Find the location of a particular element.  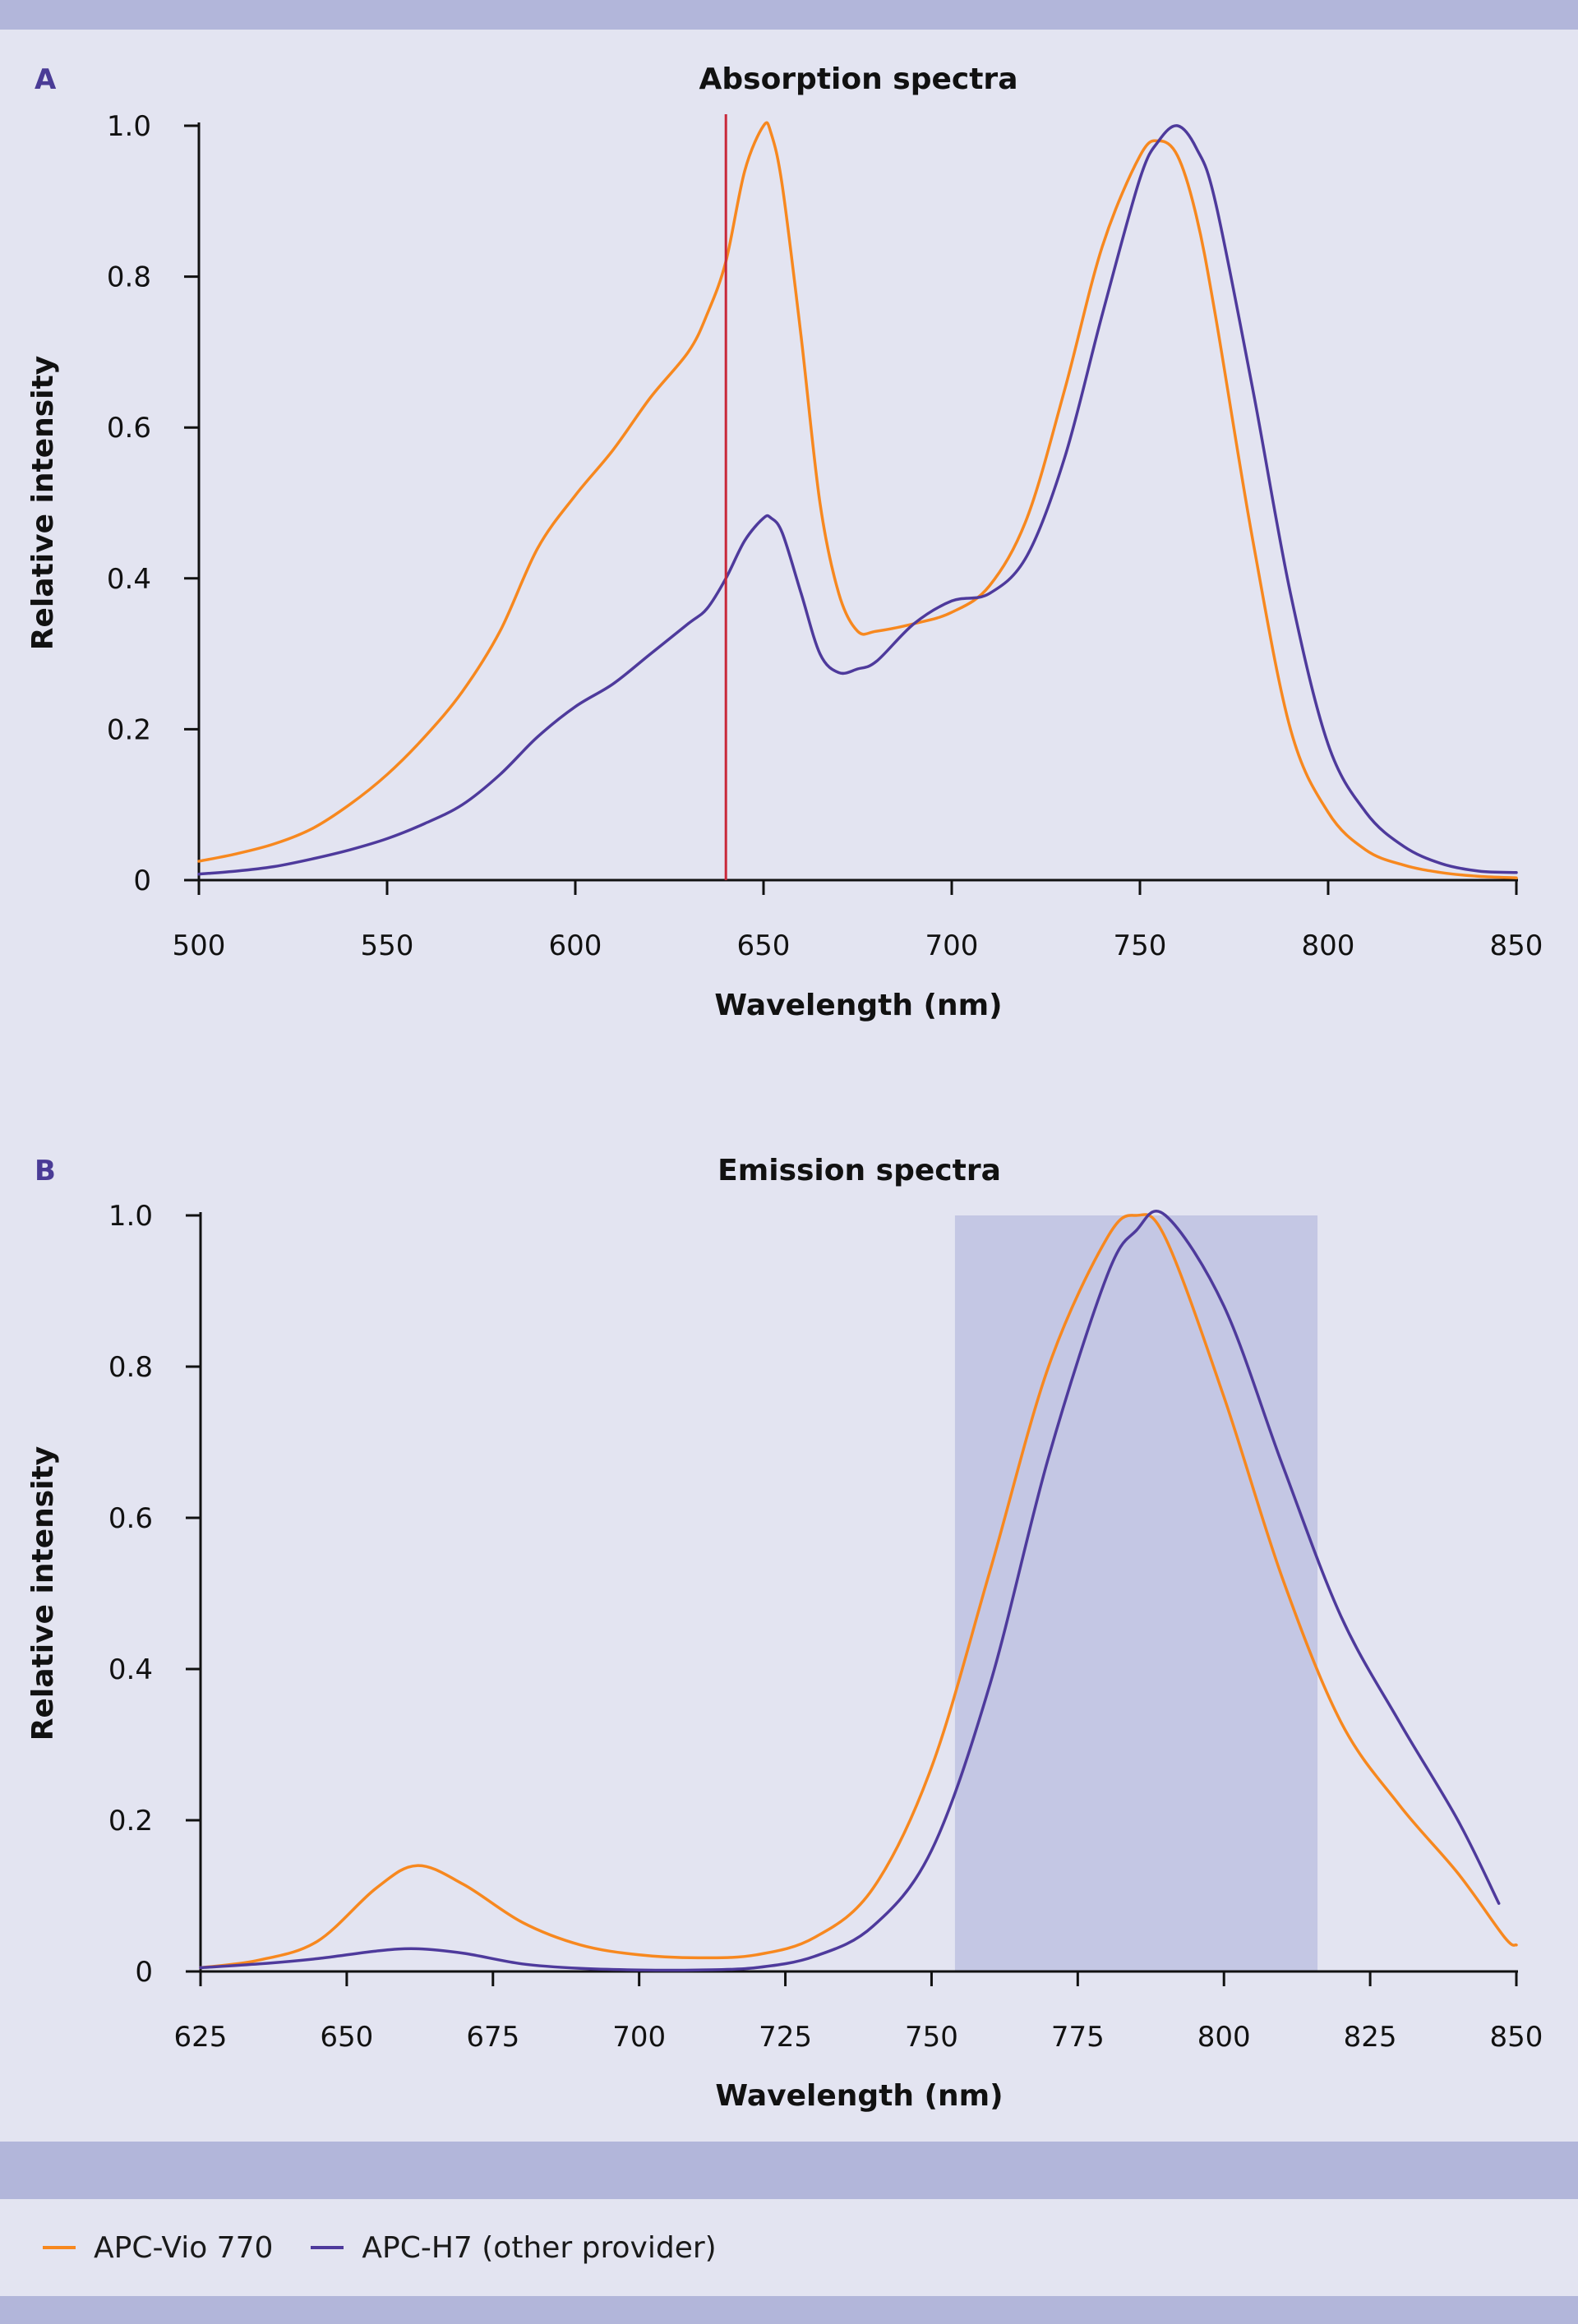

legend-item-apc-h7: APC-H7 (other provider) is located at coordinates (514, 2247).